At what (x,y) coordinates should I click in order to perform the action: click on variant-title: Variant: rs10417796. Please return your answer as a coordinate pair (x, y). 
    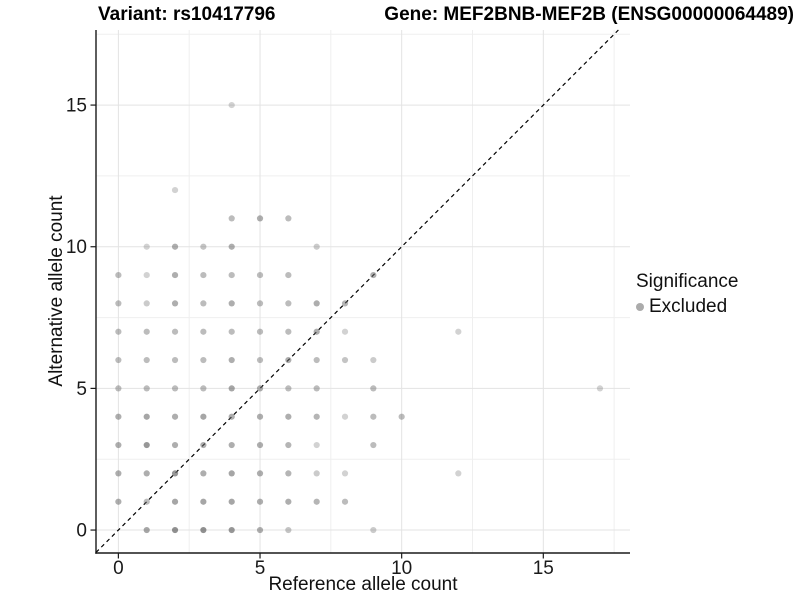
    Looking at the image, I should click on (187, 14).